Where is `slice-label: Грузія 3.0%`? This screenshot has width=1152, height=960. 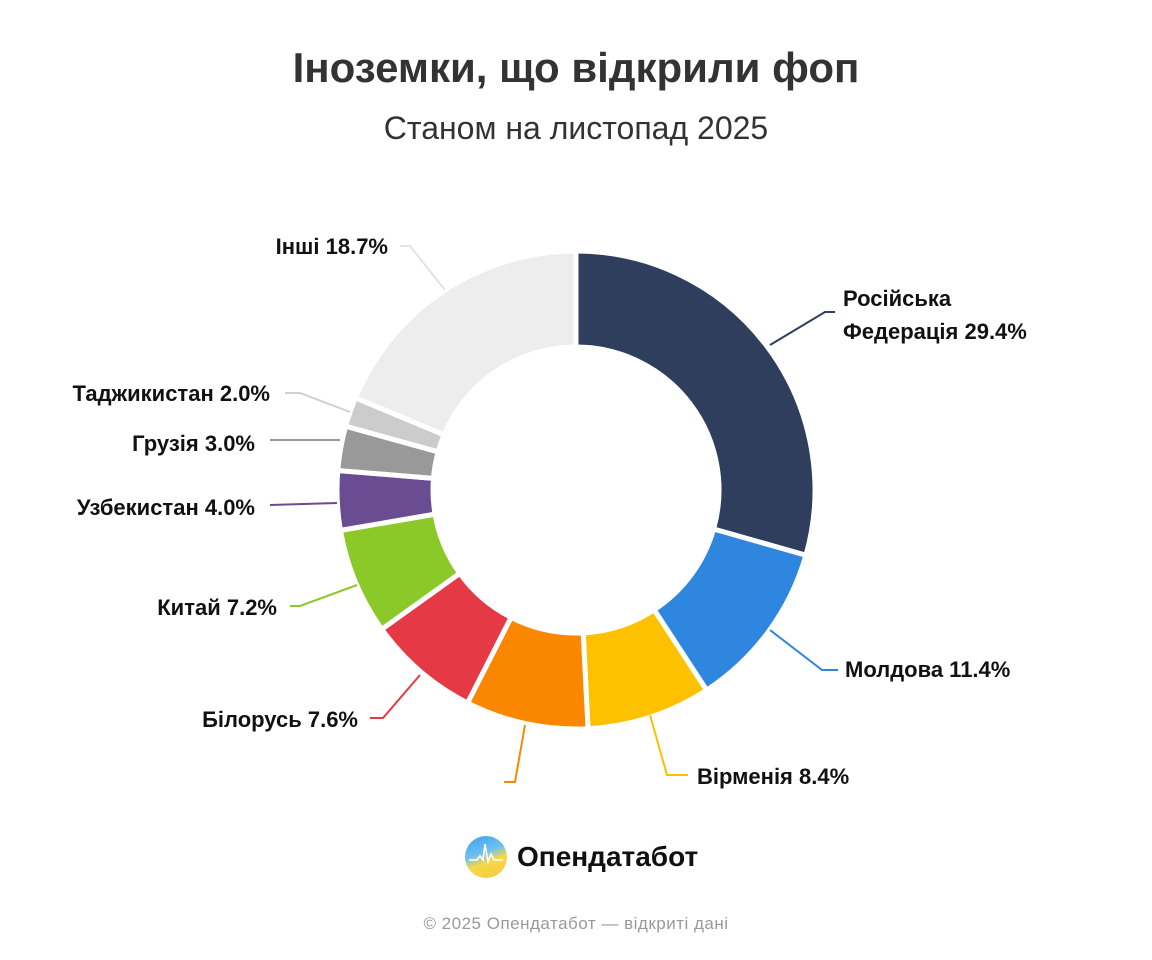 slice-label: Грузія 3.0% is located at coordinates (193, 443).